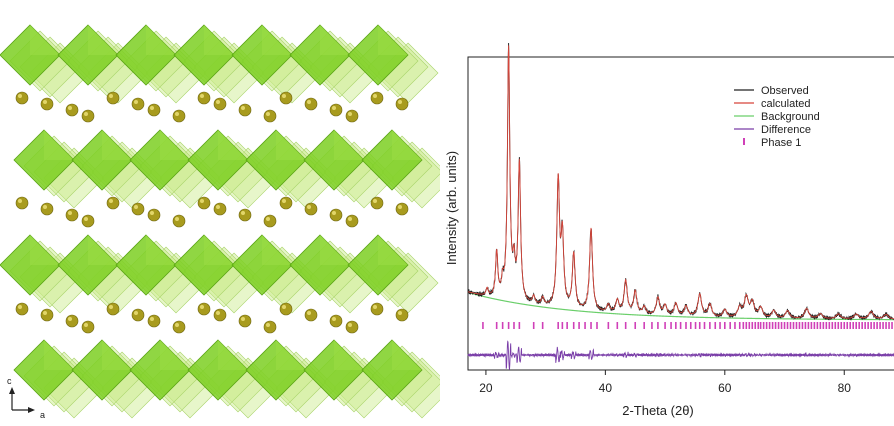 This screenshot has width=894, height=426. Describe the element at coordinates (26, 398) in the screenshot. I see `axis-indicator: c a` at that location.